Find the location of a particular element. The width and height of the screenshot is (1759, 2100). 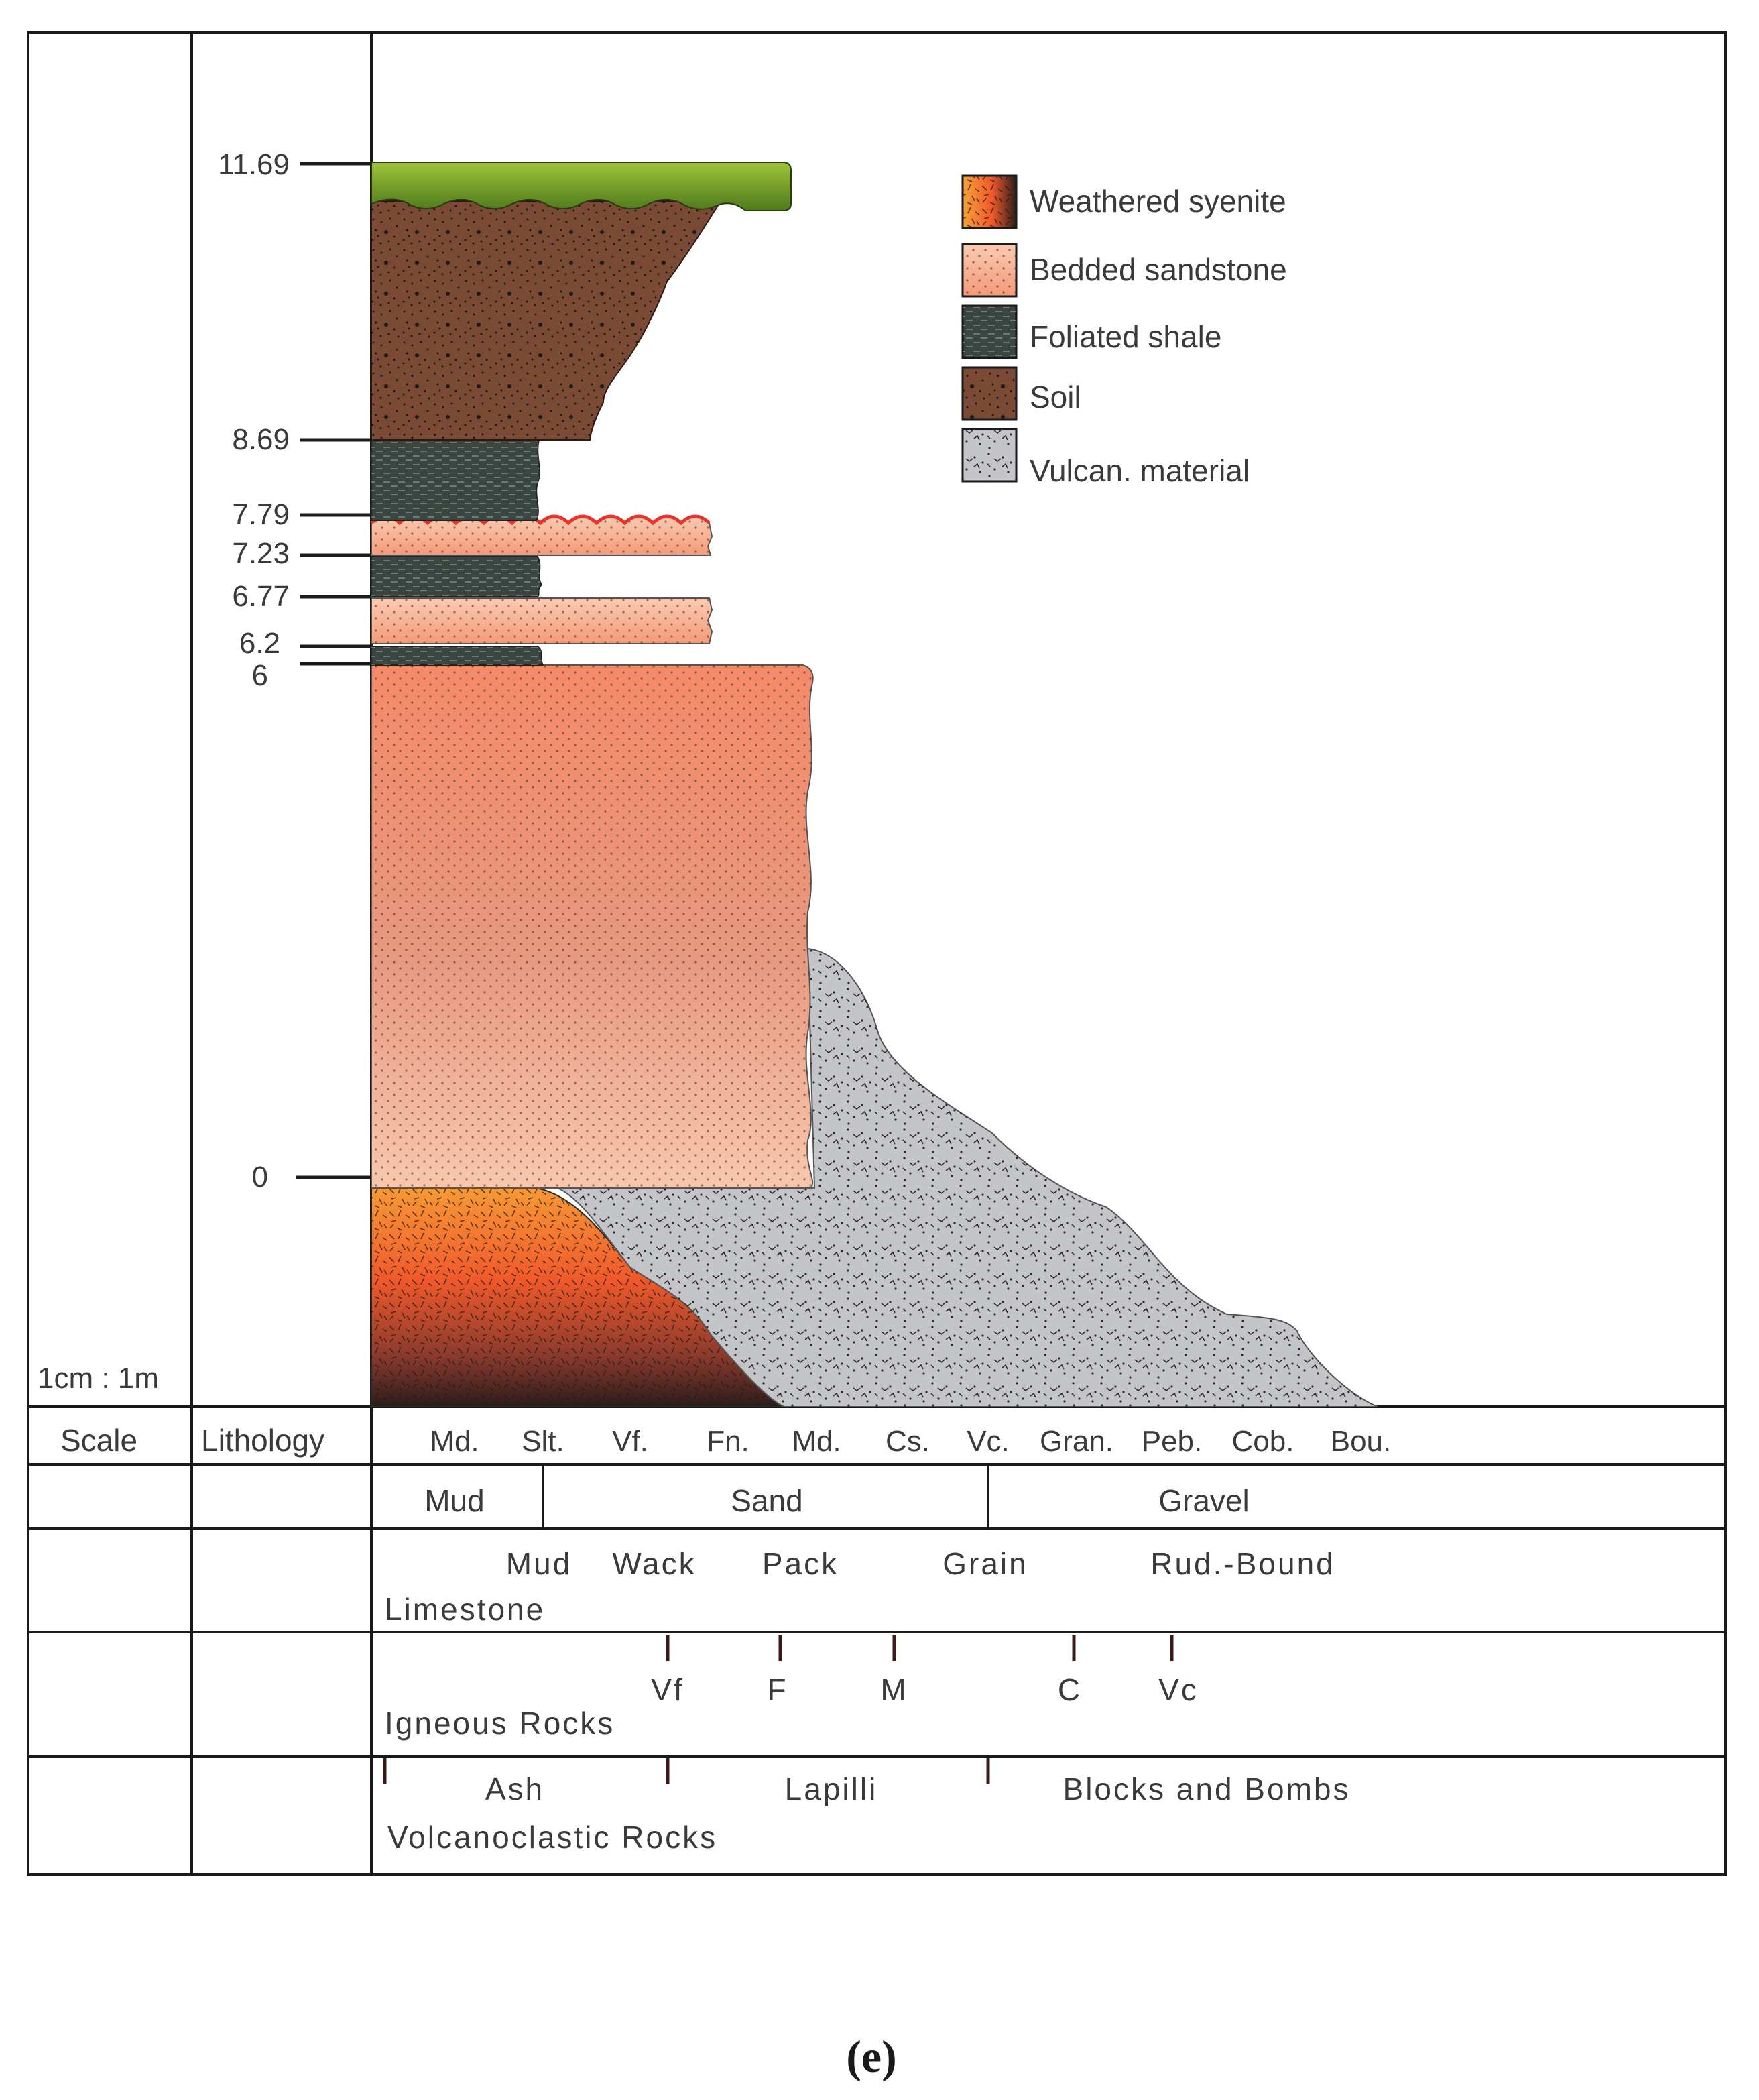

depth-label: 6.77 is located at coordinates (261, 596).